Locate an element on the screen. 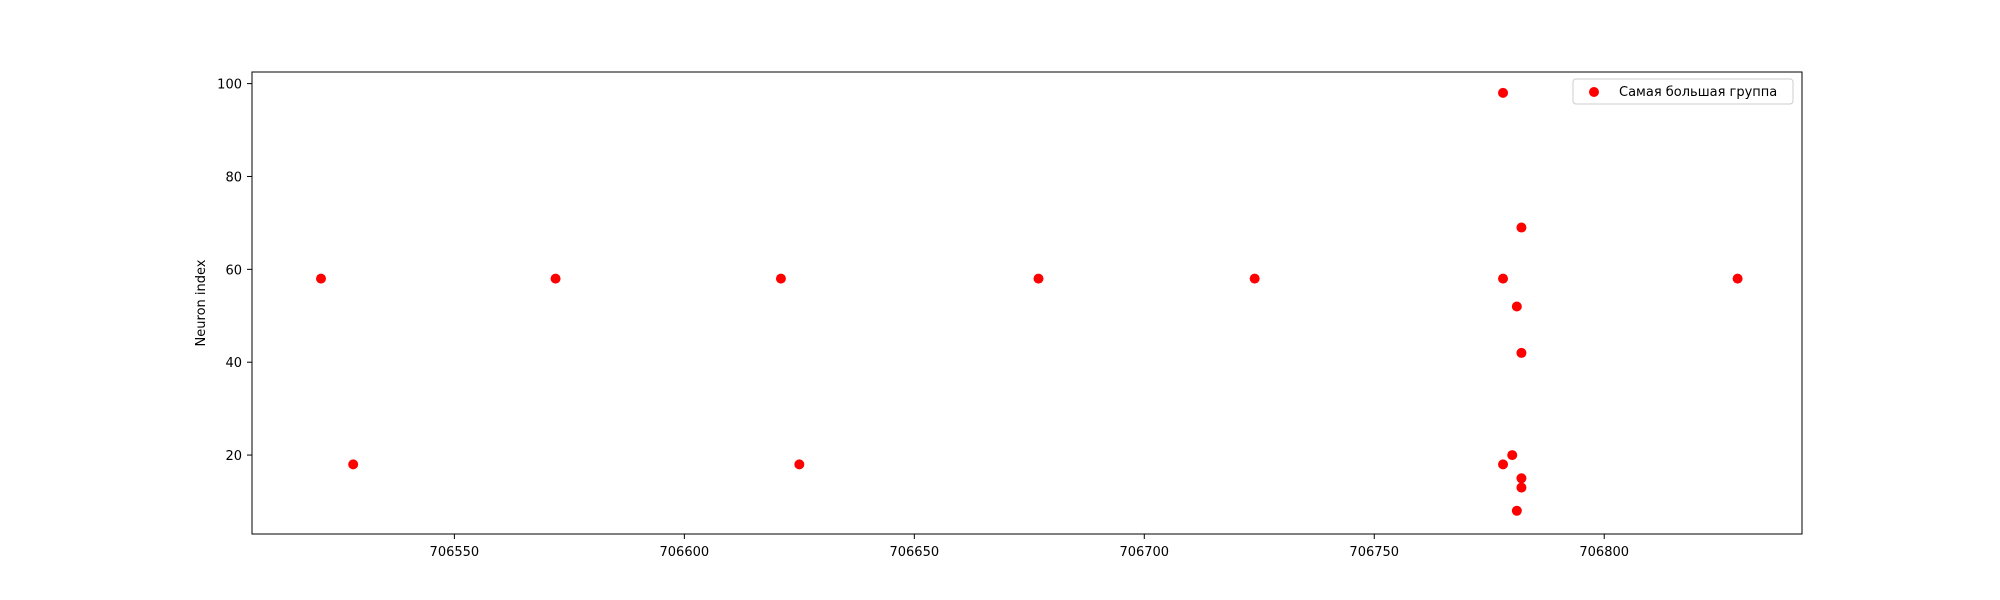 This screenshot has height=600, width=2000. y-tick-label: 100 is located at coordinates (229, 85).